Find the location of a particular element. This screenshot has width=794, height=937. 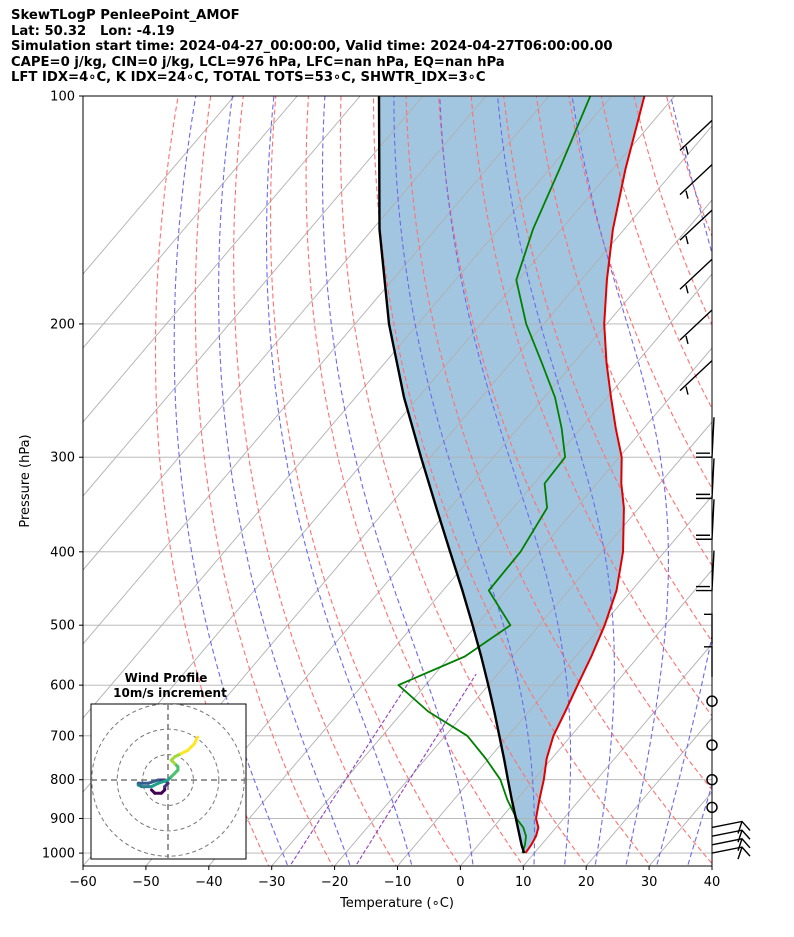

y-axis-label: Pressure (hPa) is located at coordinates (25, 480).